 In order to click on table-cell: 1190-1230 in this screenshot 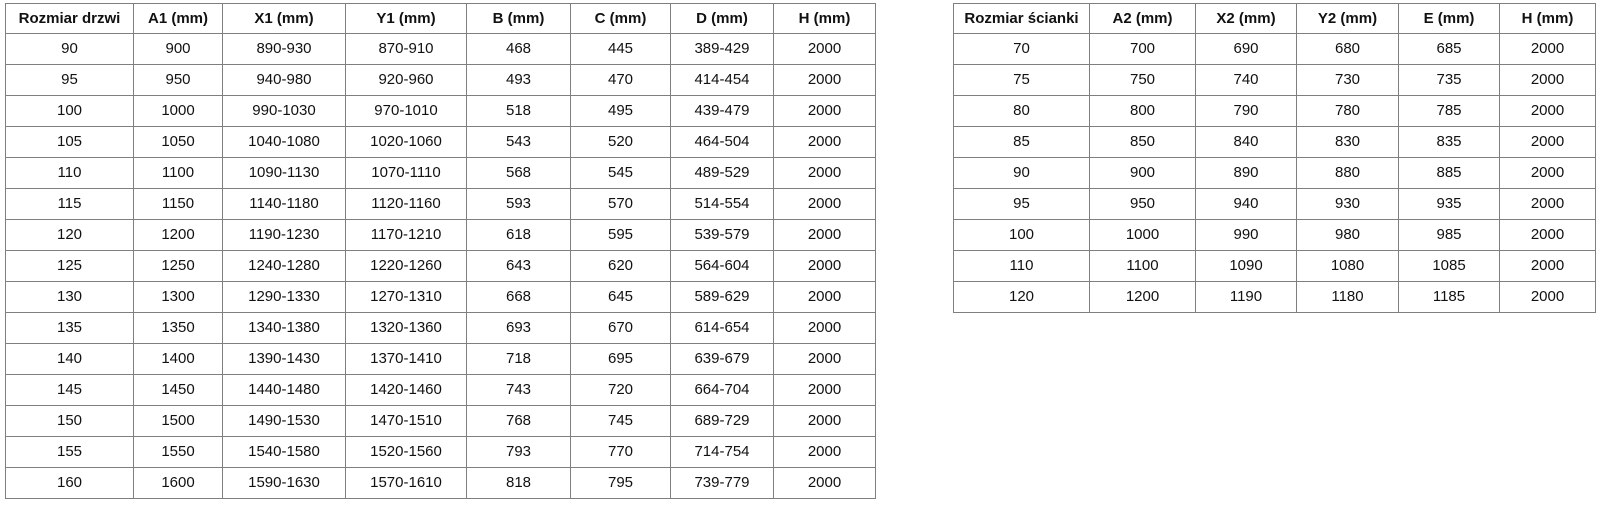, I will do `click(284, 235)`.